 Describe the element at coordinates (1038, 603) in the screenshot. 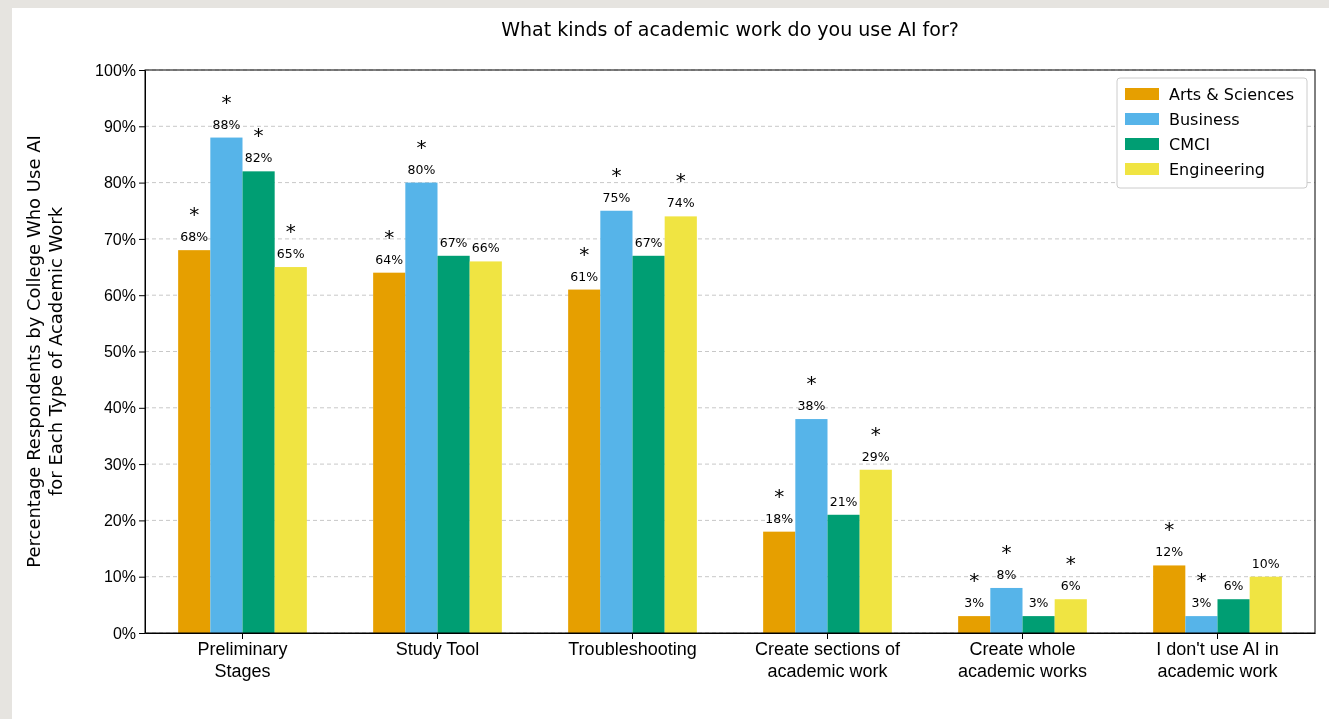

I see `data-label: 3%` at that location.